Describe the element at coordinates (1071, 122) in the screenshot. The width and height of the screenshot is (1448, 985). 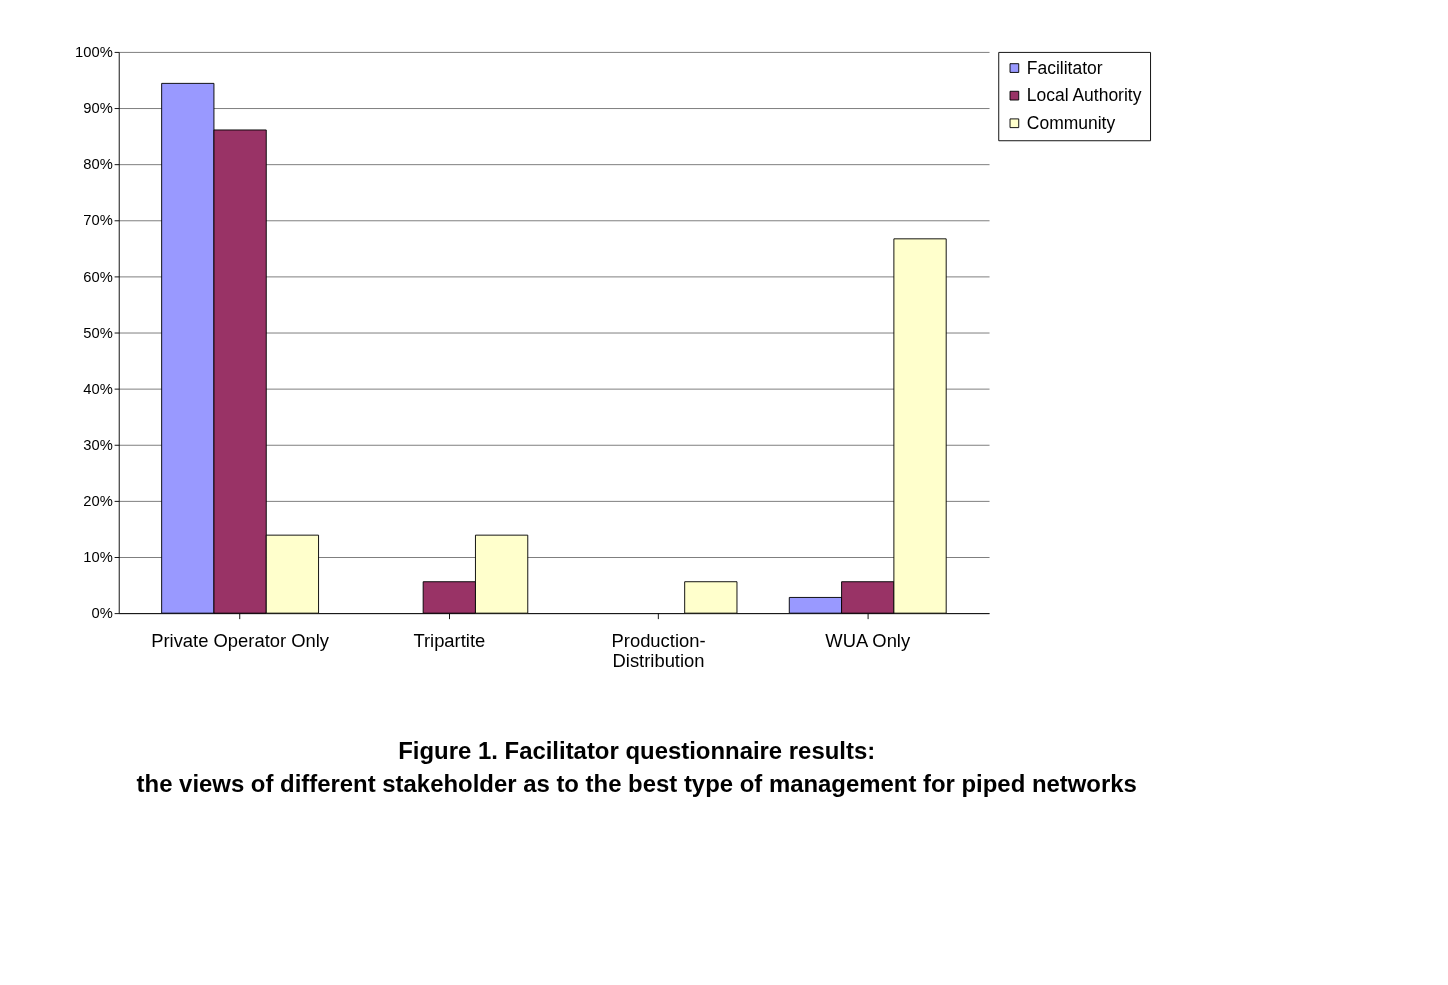
I see `legend-label: Community` at that location.